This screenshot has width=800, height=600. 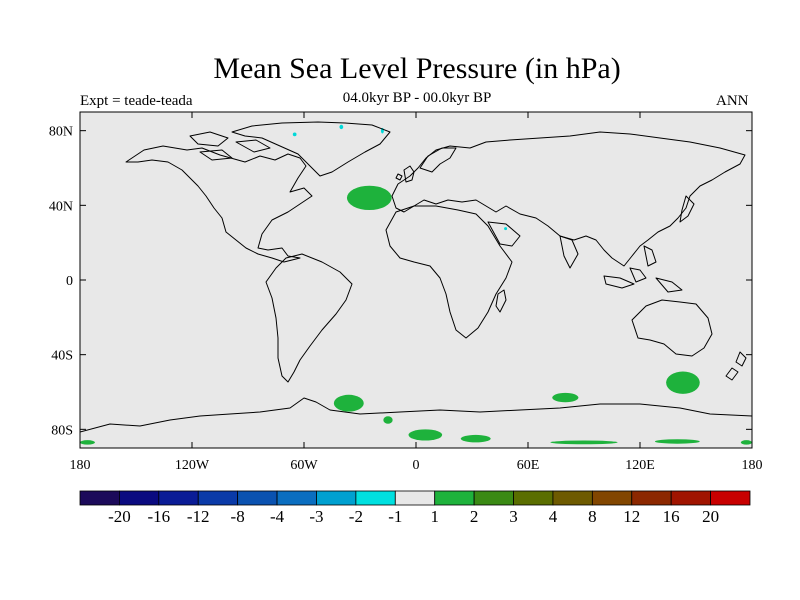 What do you see at coordinates (304, 465) in the screenshot?
I see `x-tick-label: 60W` at bounding box center [304, 465].